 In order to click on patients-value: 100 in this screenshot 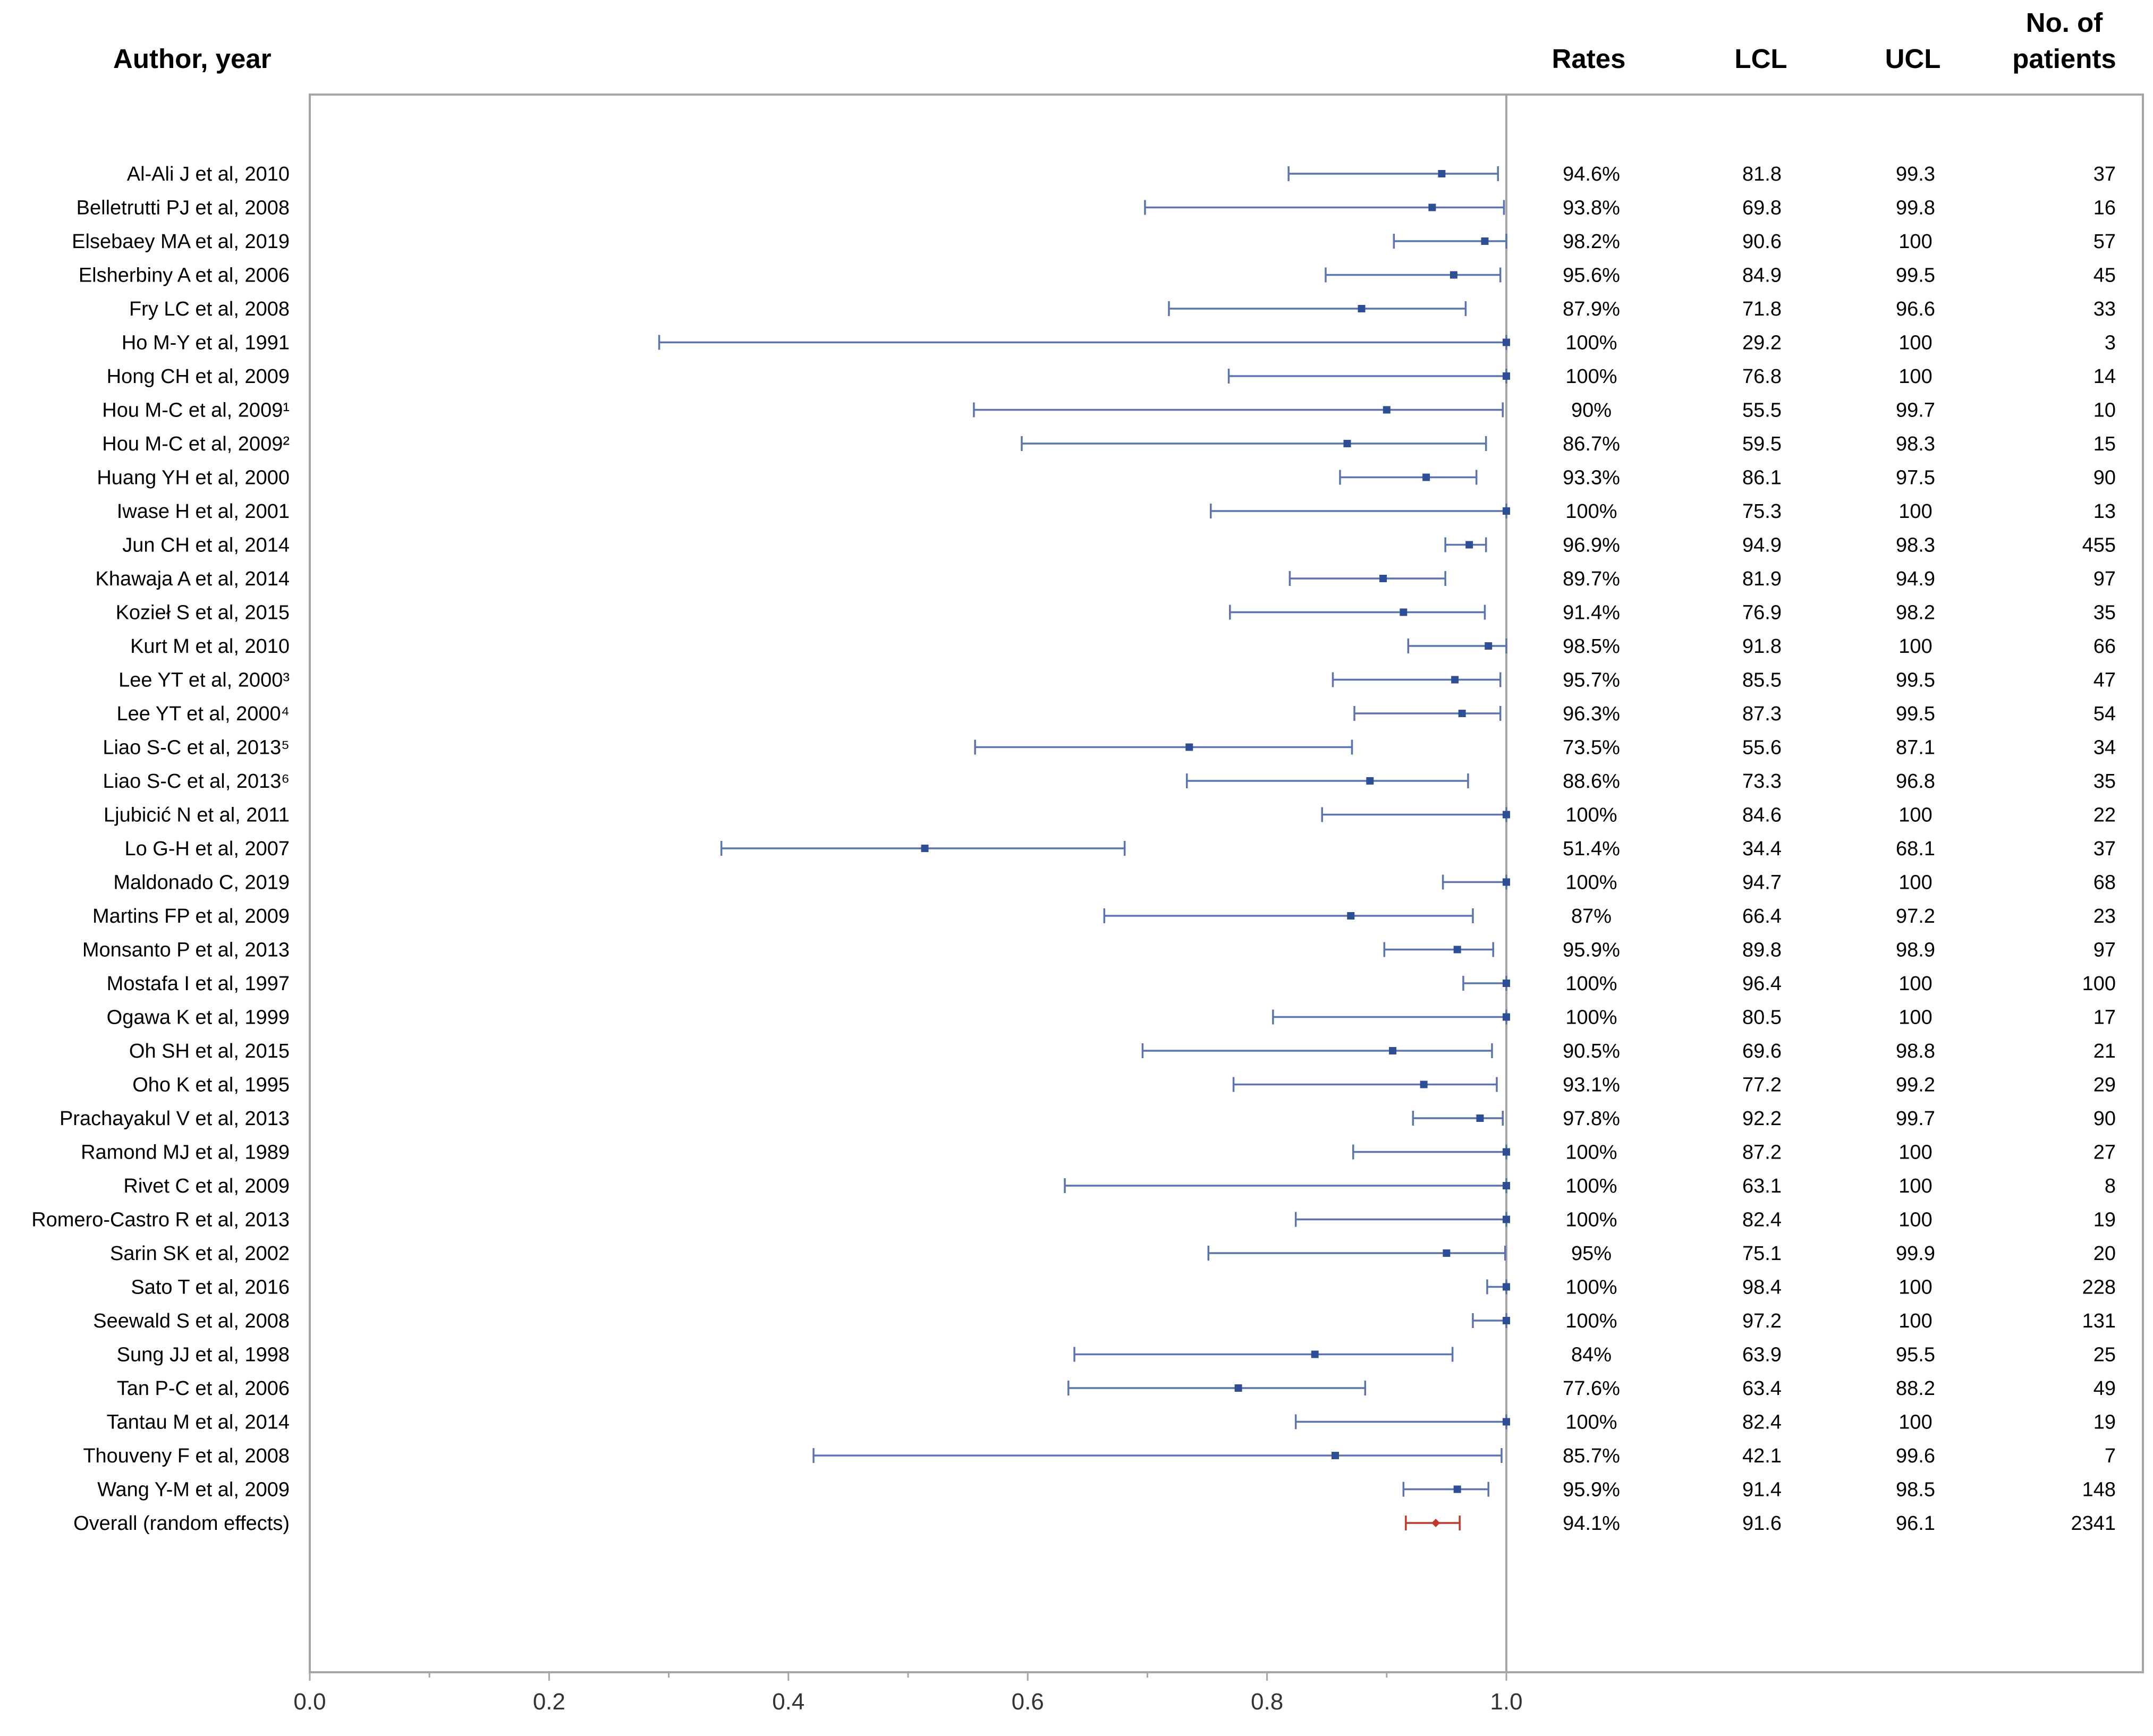, I will do `click(2099, 984)`.